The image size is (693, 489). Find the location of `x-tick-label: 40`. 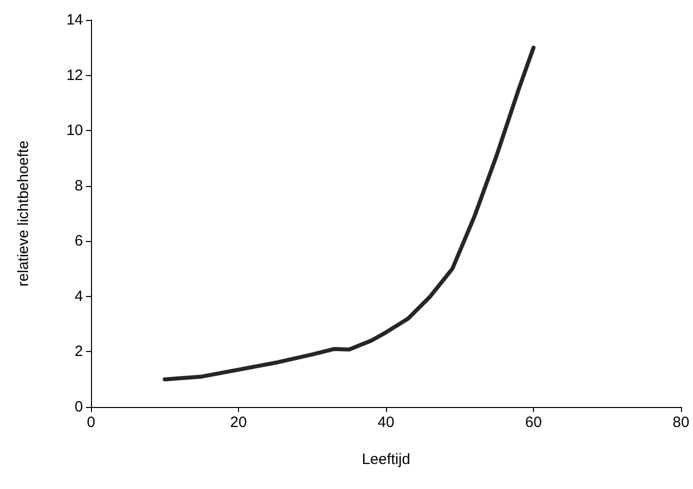

x-tick-label: 40 is located at coordinates (386, 422).